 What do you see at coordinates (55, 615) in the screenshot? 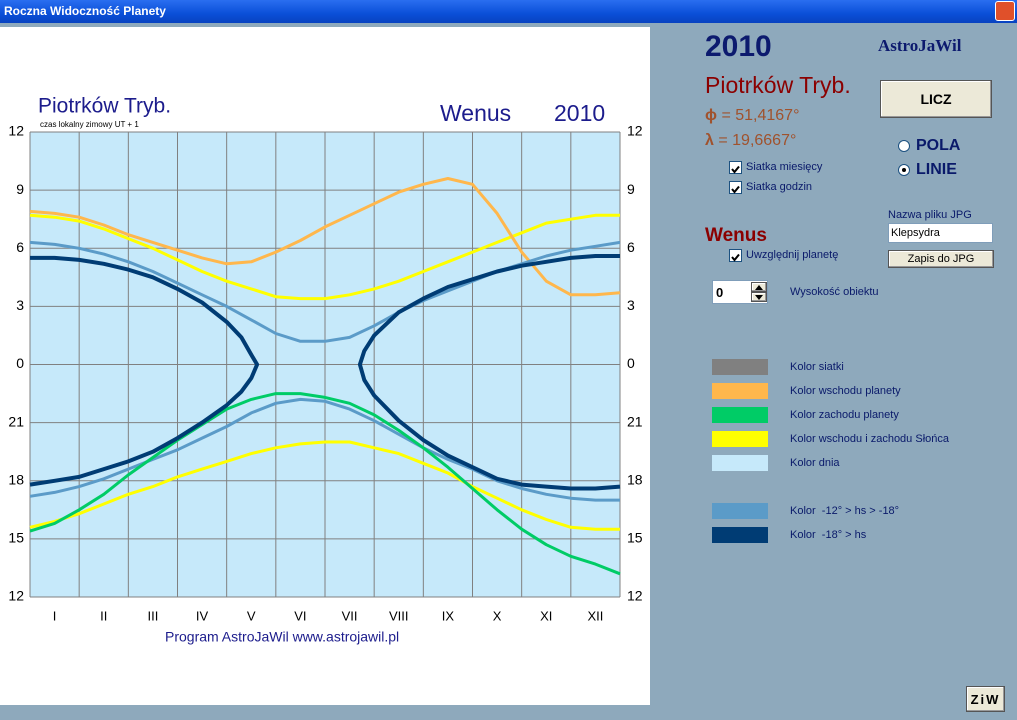
I see `x-tick-label: I` at bounding box center [55, 615].